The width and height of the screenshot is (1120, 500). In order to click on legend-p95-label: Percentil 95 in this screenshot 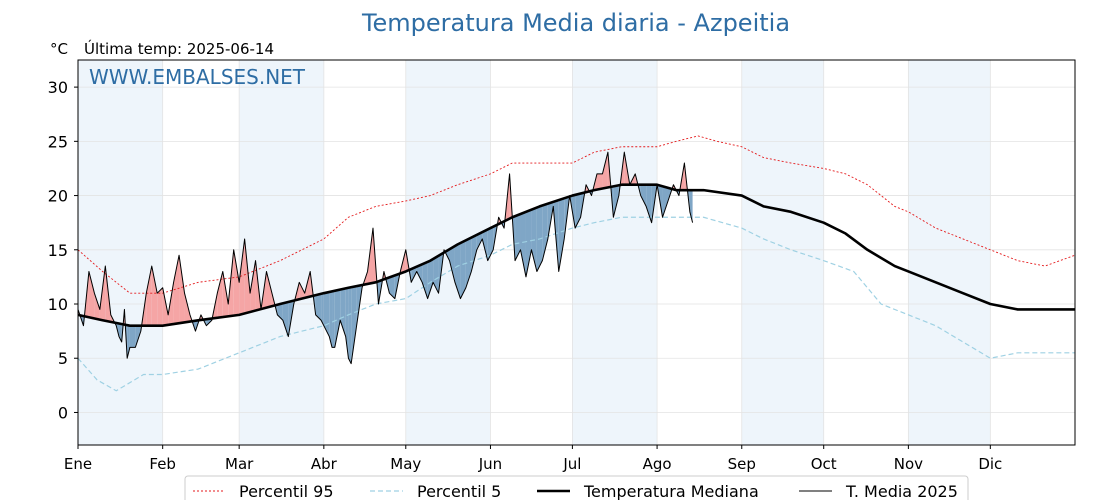, I will do `click(286, 491)`.